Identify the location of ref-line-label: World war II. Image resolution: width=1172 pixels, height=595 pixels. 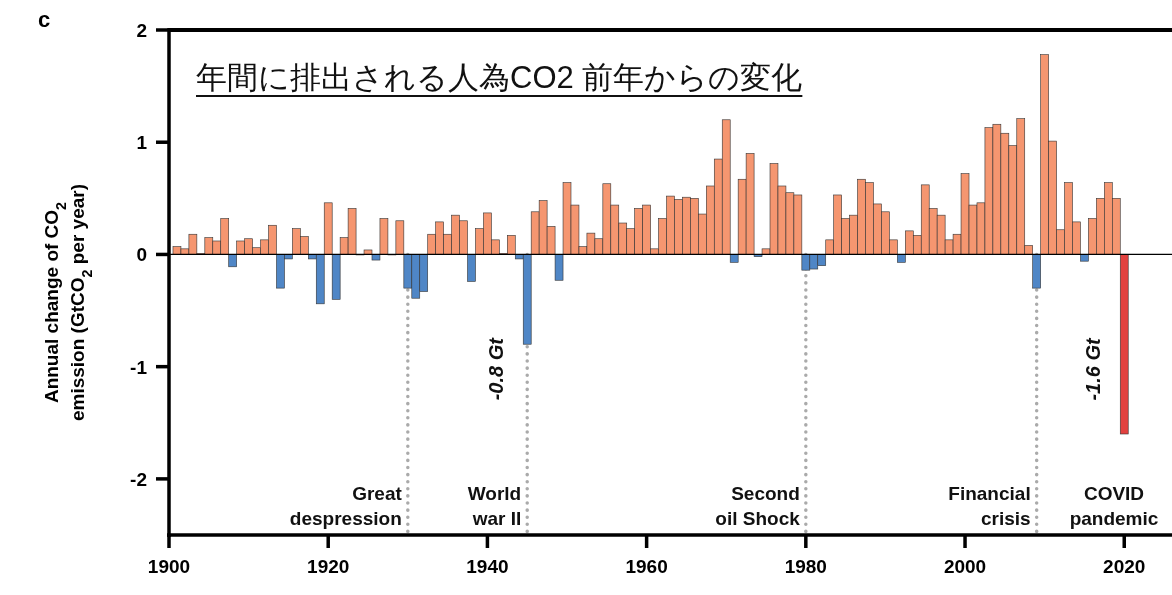
(494, 506).